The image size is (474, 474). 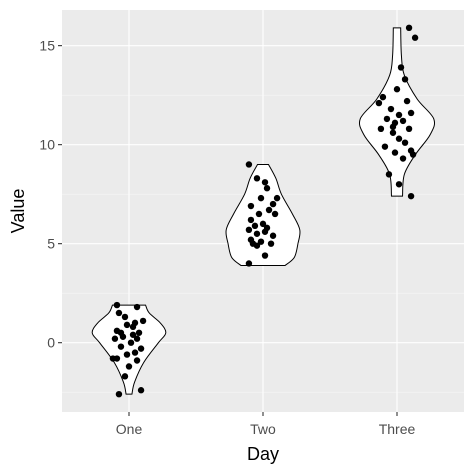 I want to click on x-axis-title: Day, so click(x=263, y=454).